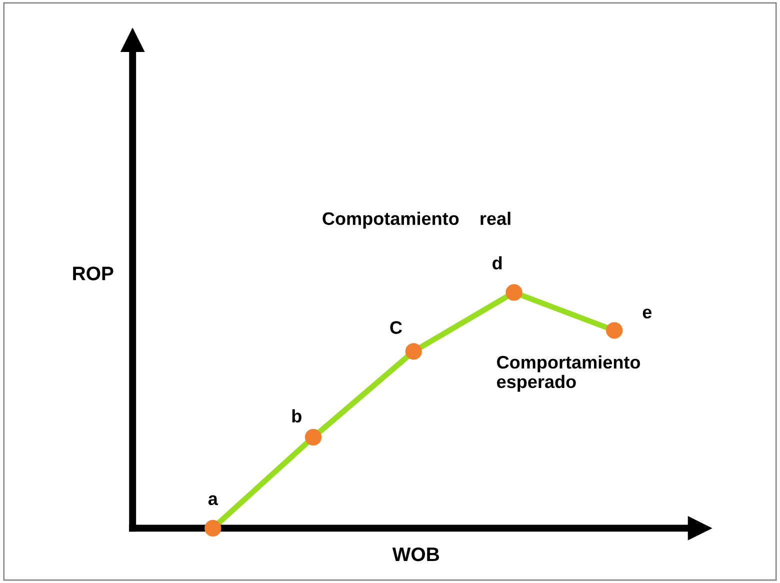  Describe the element at coordinates (93, 273) in the screenshot. I see `y-axis-title: ROP` at that location.